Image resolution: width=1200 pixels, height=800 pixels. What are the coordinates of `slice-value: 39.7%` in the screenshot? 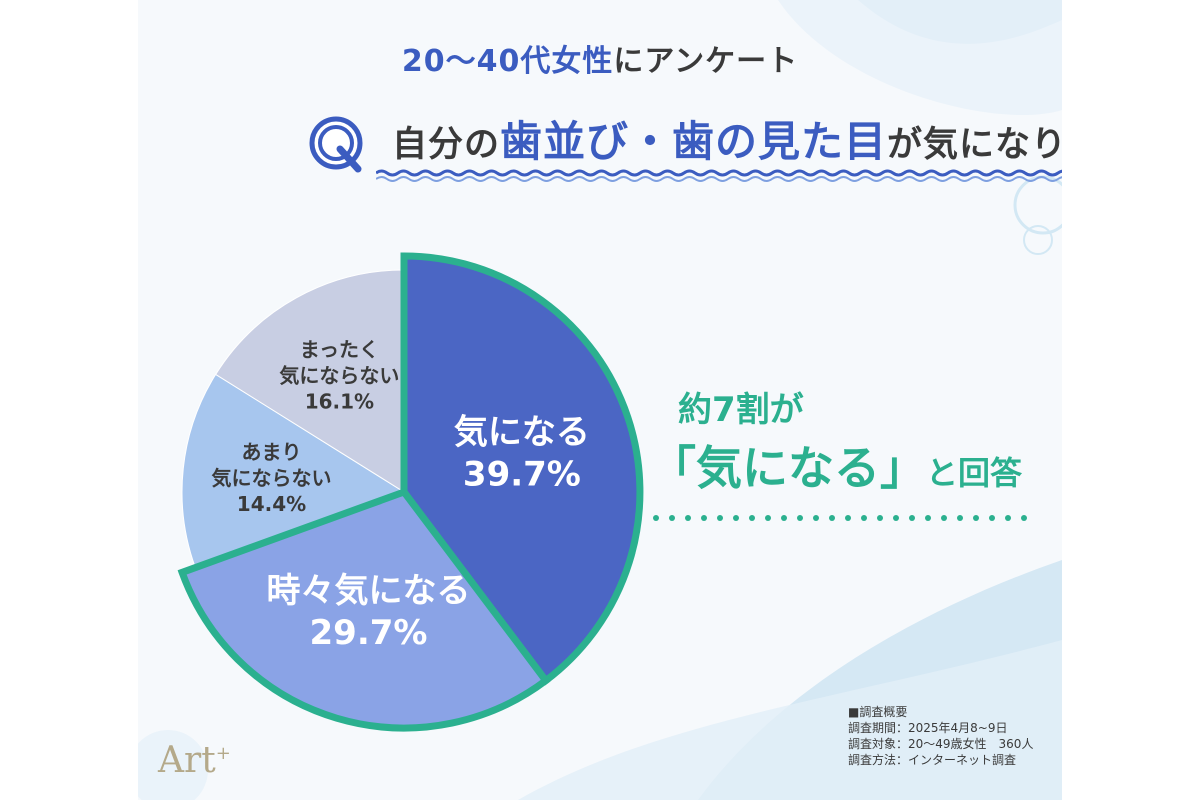 It's located at (522, 475).